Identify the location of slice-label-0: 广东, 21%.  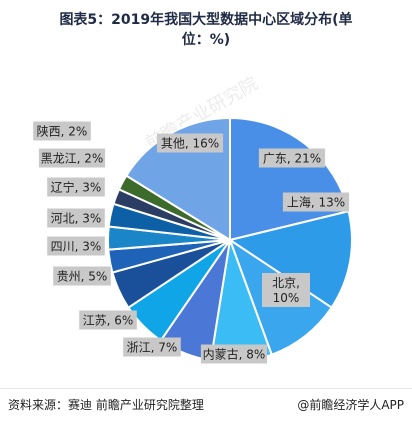
(292, 158).